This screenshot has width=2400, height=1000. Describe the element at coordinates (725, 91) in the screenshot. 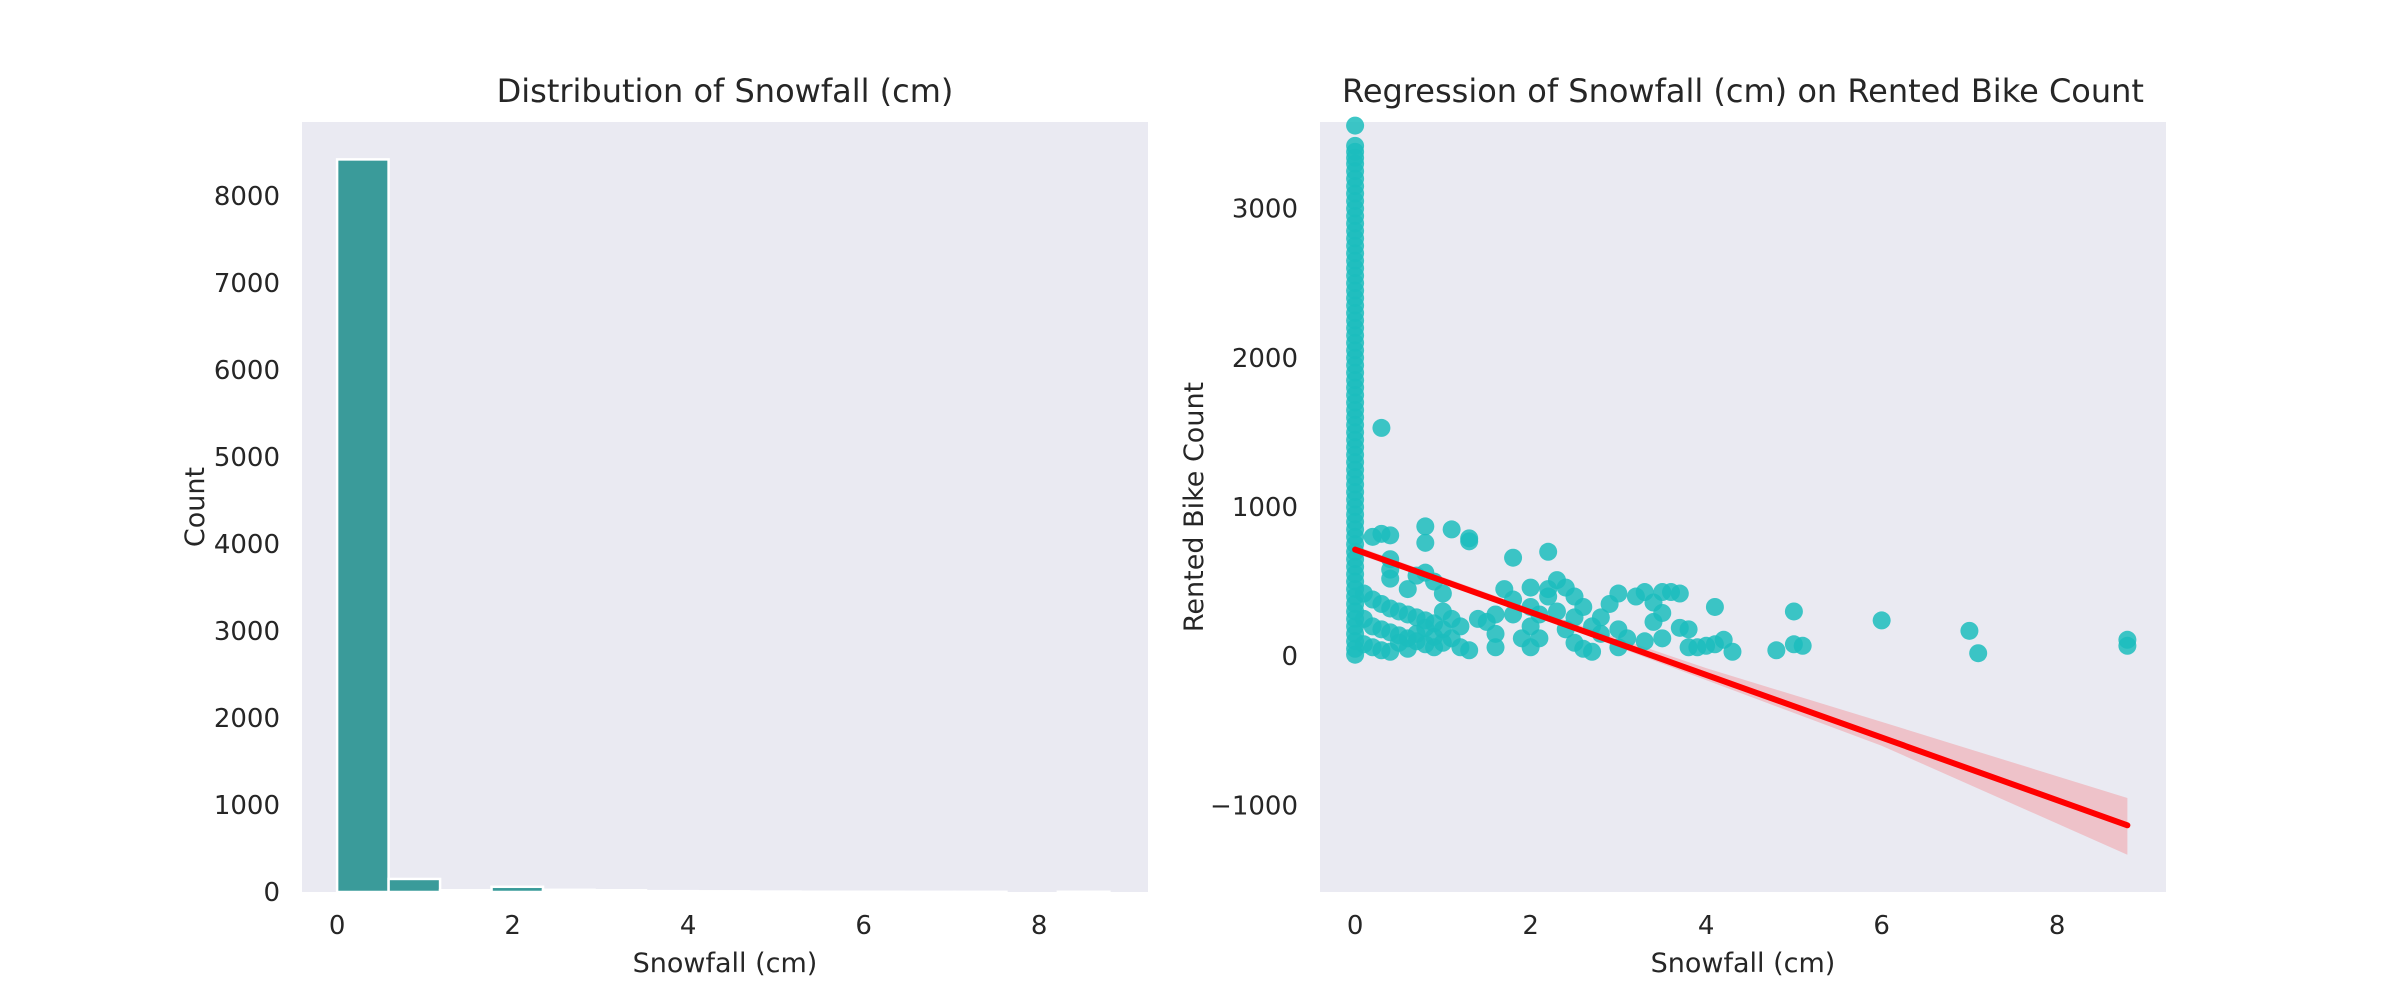

I see `histogram-title: Distribution of Snowfall (cm)` at that location.